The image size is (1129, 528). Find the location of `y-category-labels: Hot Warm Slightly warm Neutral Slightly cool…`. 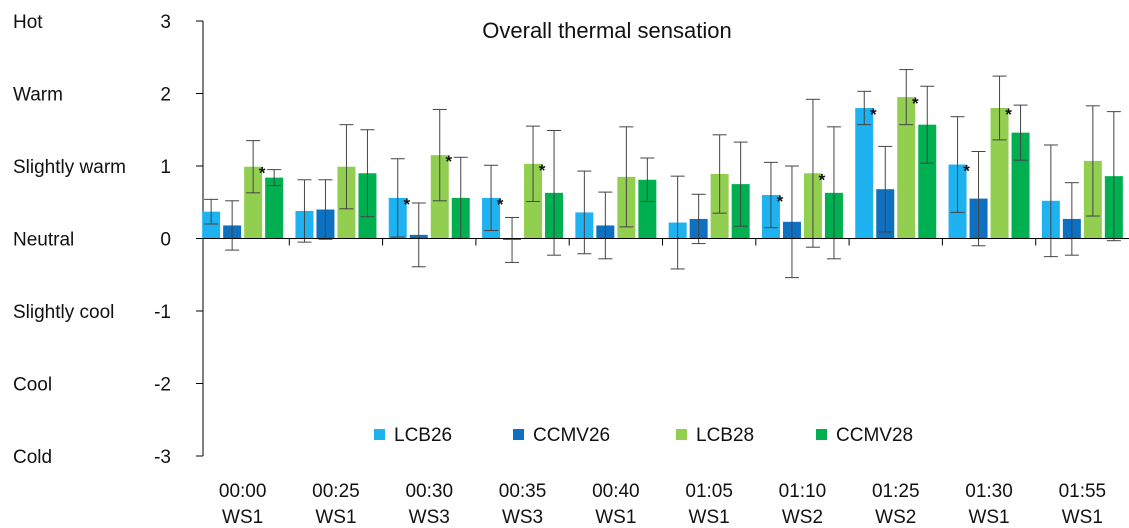

y-category-labels: Hot Warm Slightly warm Neutral Slightly cool… is located at coordinates (69, 240).